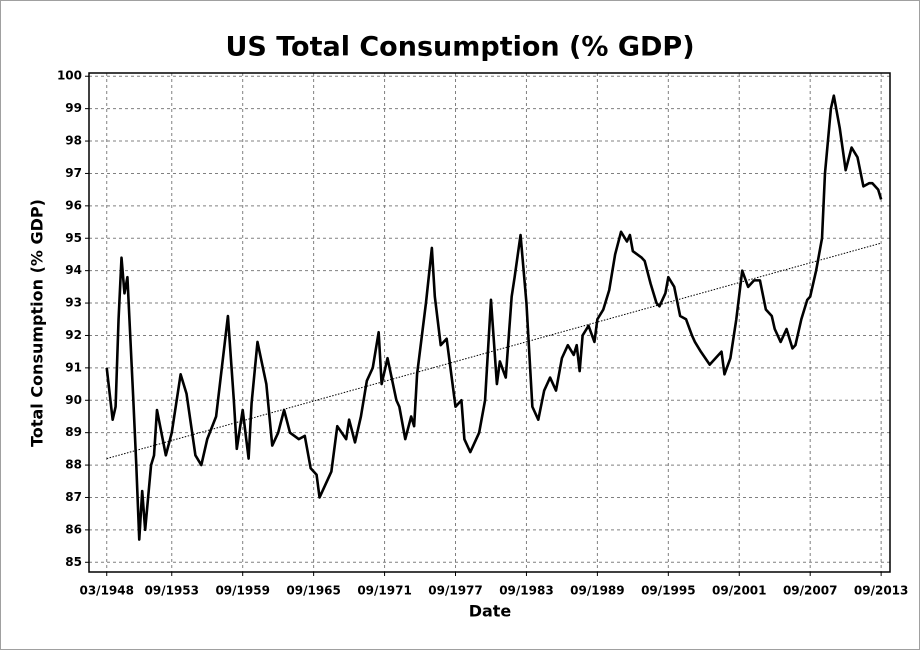  Describe the element at coordinates (455, 591) in the screenshot. I see `x-tick-label: 09/1977` at that location.